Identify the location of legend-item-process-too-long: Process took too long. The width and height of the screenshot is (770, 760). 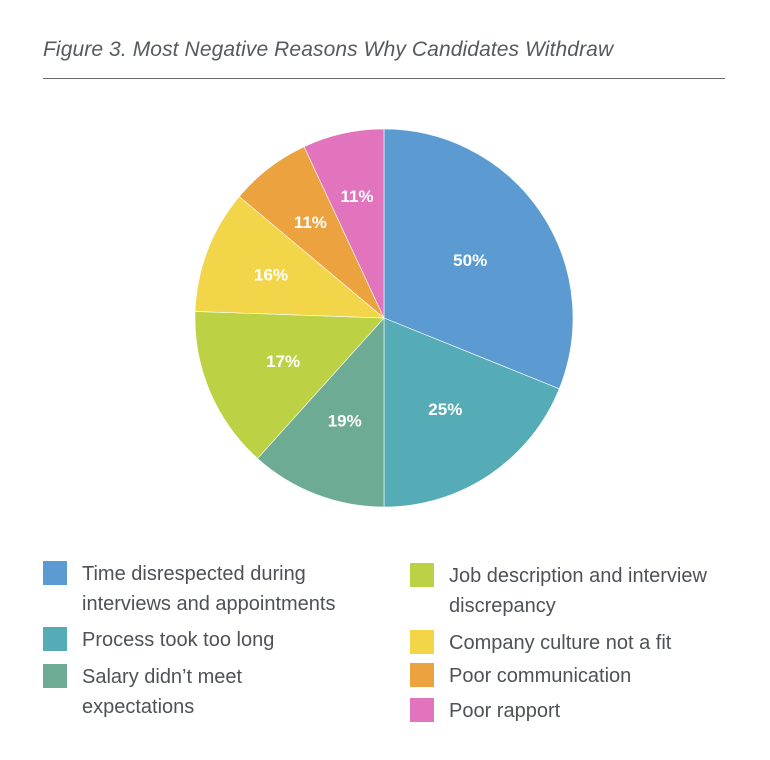
(208, 640).